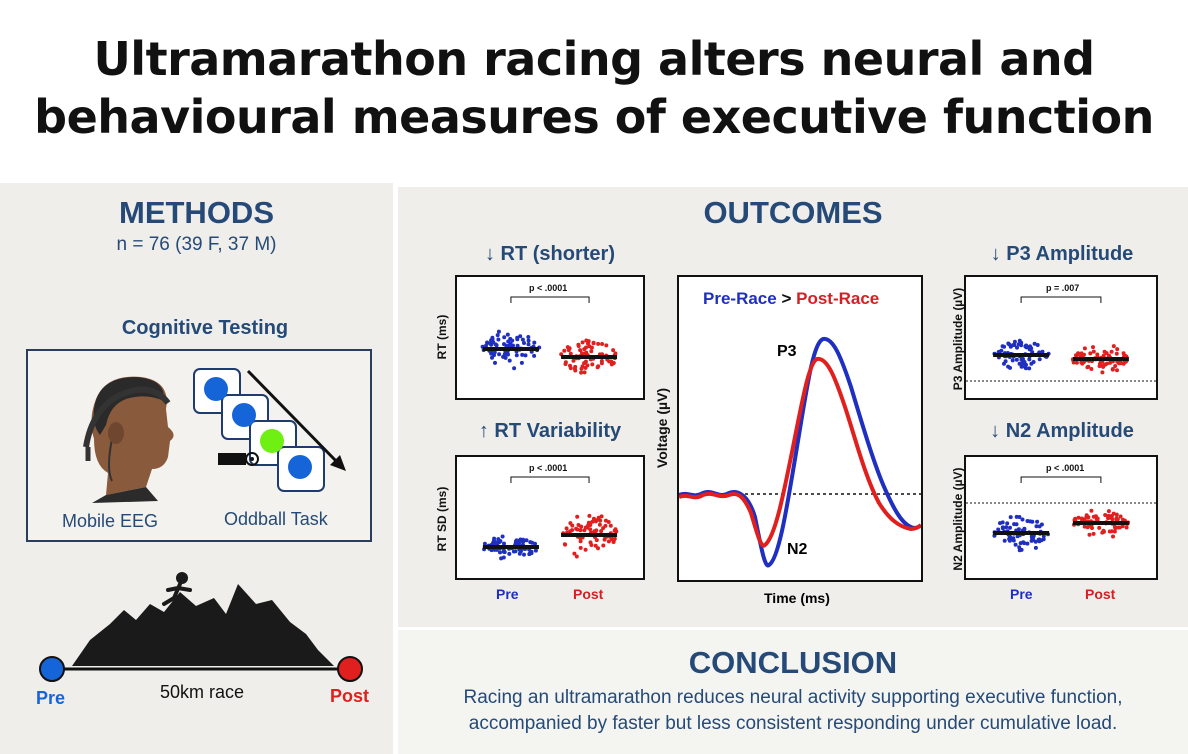 This screenshot has height=754, width=1188. Describe the element at coordinates (958, 519) in the screenshot. I see `n2-y-label: N2 Amplitude (µV)` at that location.